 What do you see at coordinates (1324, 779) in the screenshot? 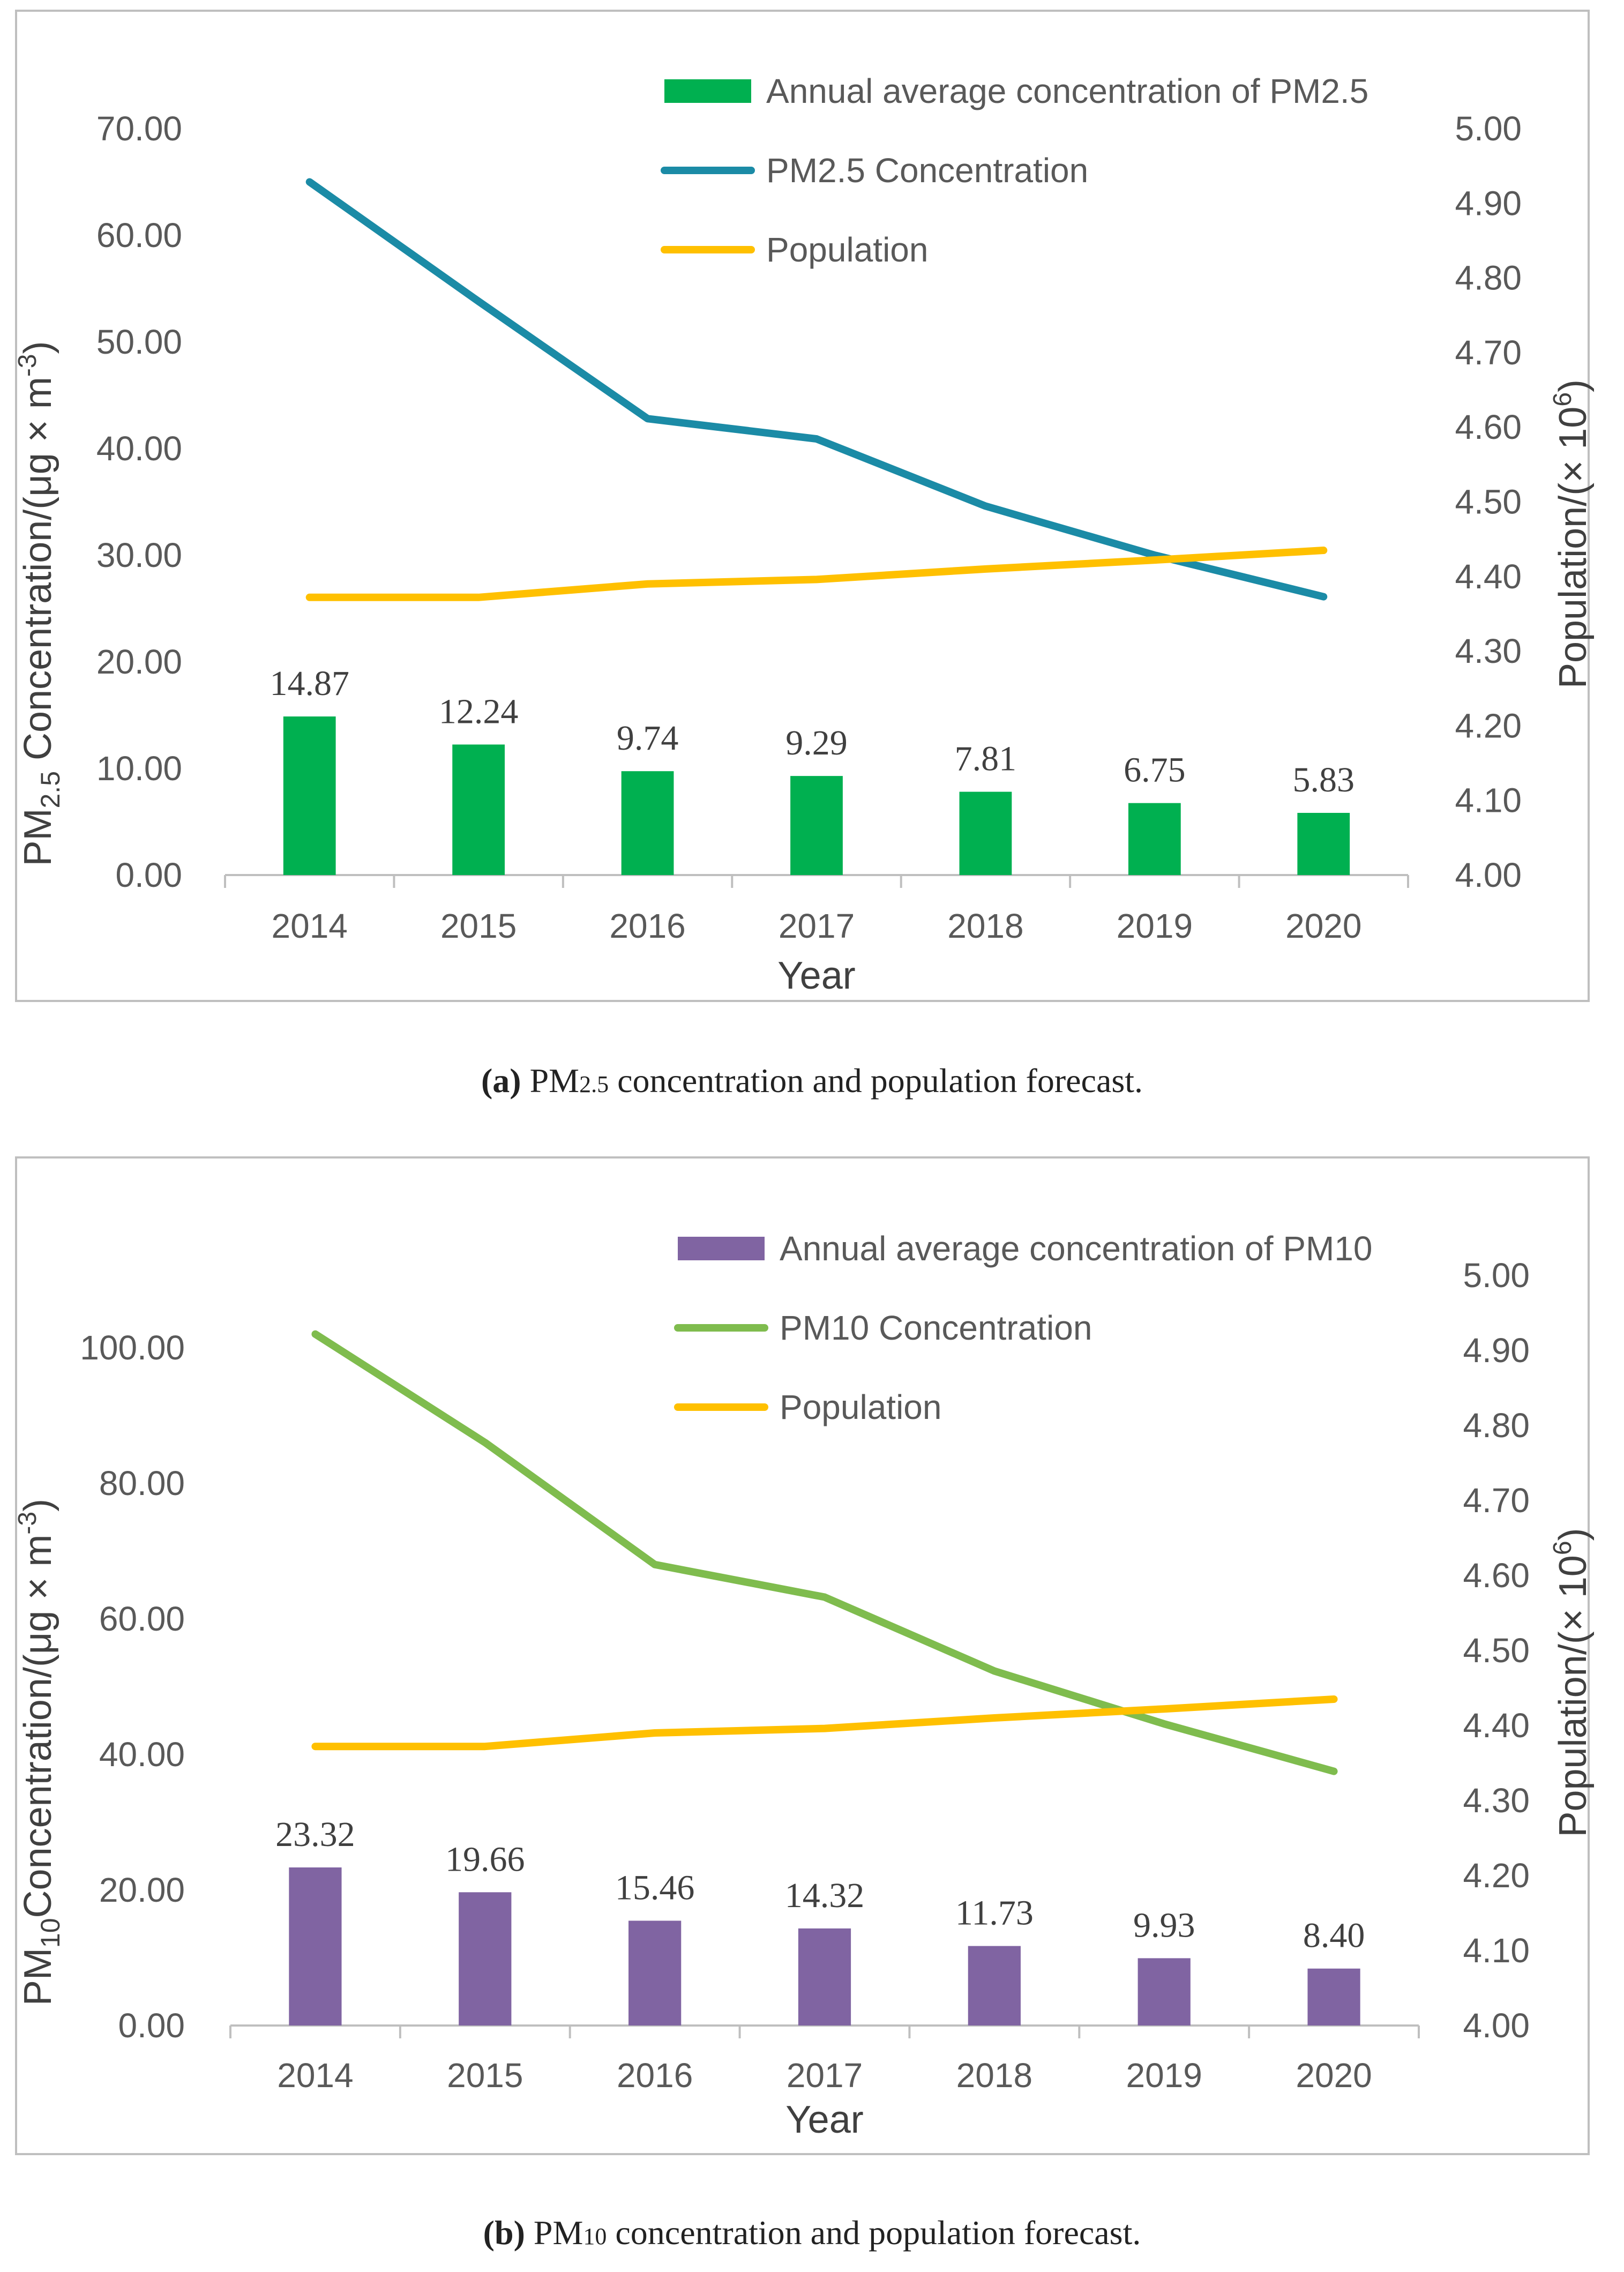
I see `bar-data-label: 5.83` at bounding box center [1324, 779].